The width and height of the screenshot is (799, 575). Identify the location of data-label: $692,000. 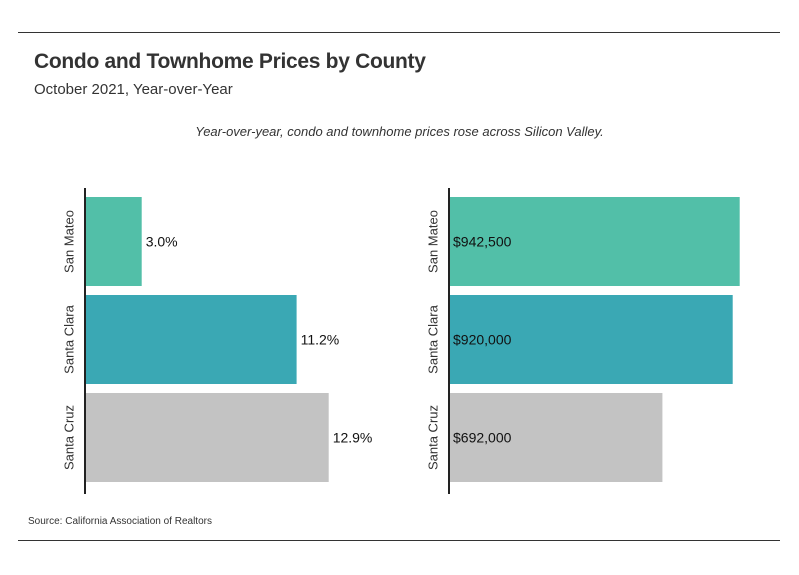
(482, 438).